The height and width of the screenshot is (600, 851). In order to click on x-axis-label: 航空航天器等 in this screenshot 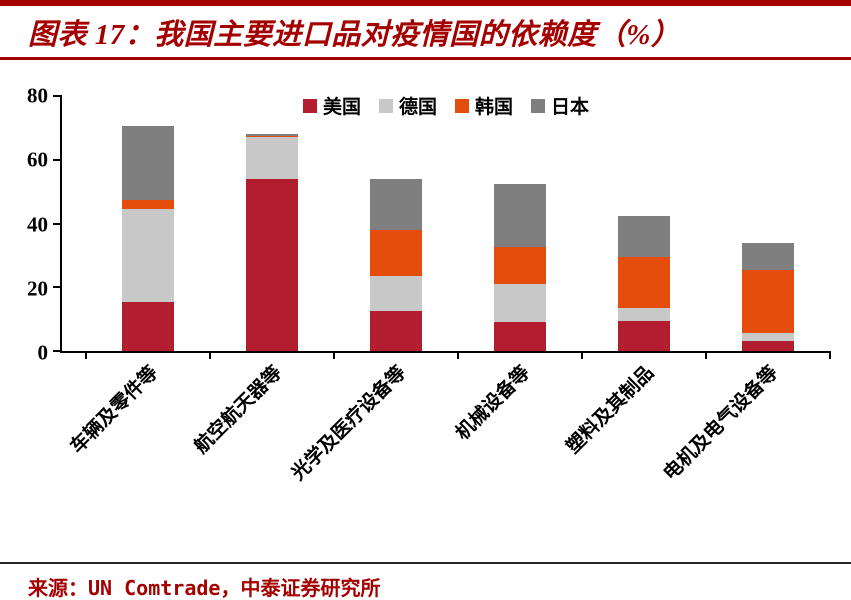, I will do `click(238, 410)`.